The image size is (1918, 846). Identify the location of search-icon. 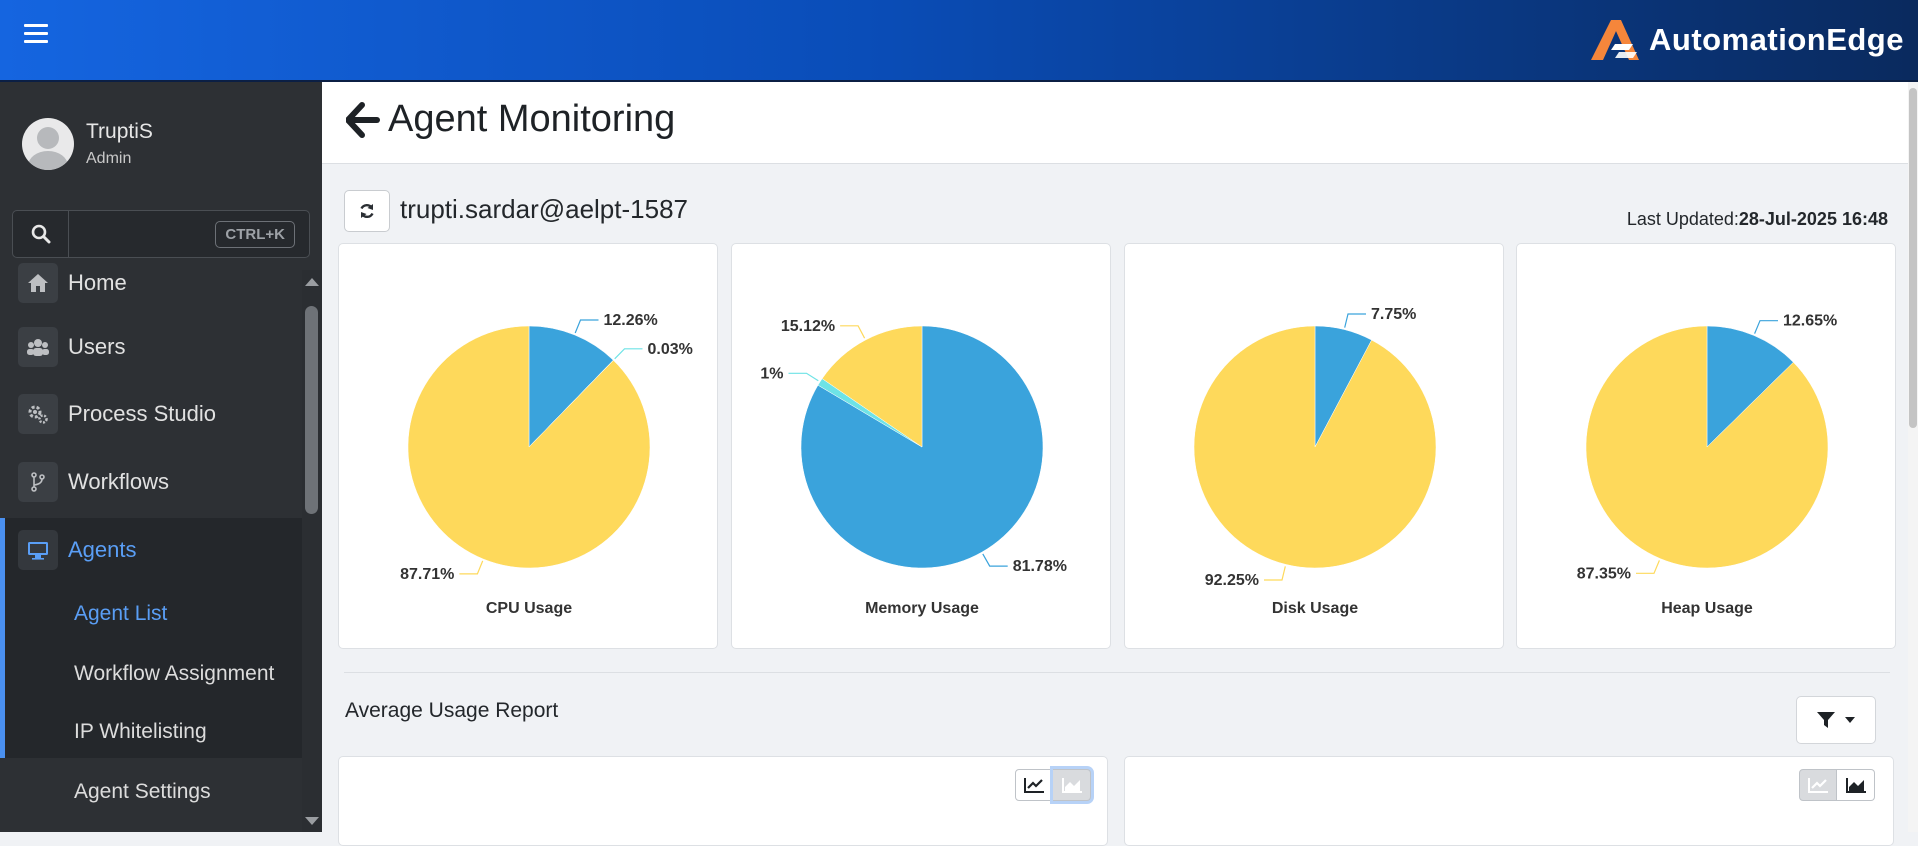
(41, 234).